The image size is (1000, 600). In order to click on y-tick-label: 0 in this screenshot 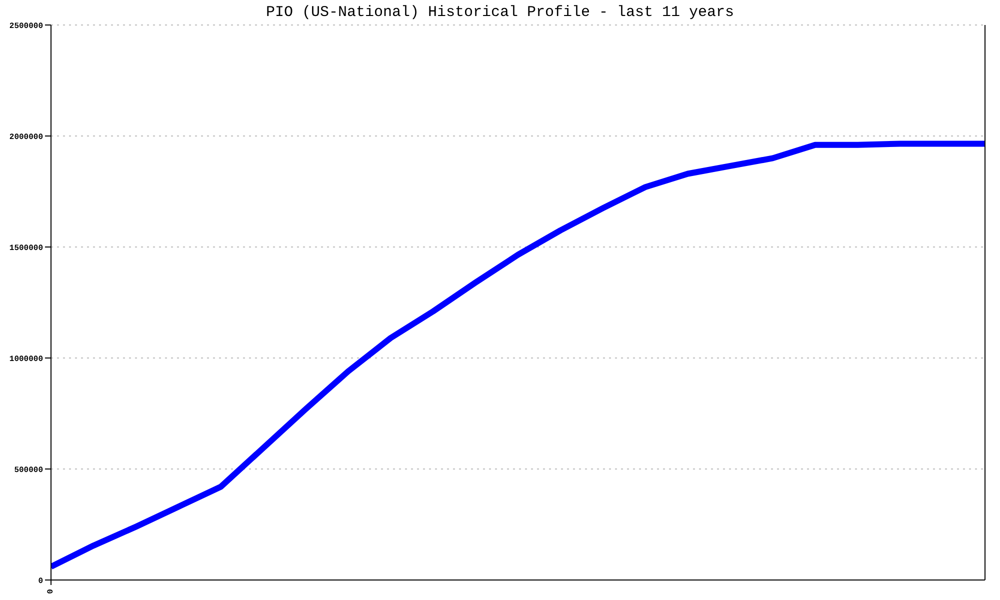, I will do `click(41, 581)`.